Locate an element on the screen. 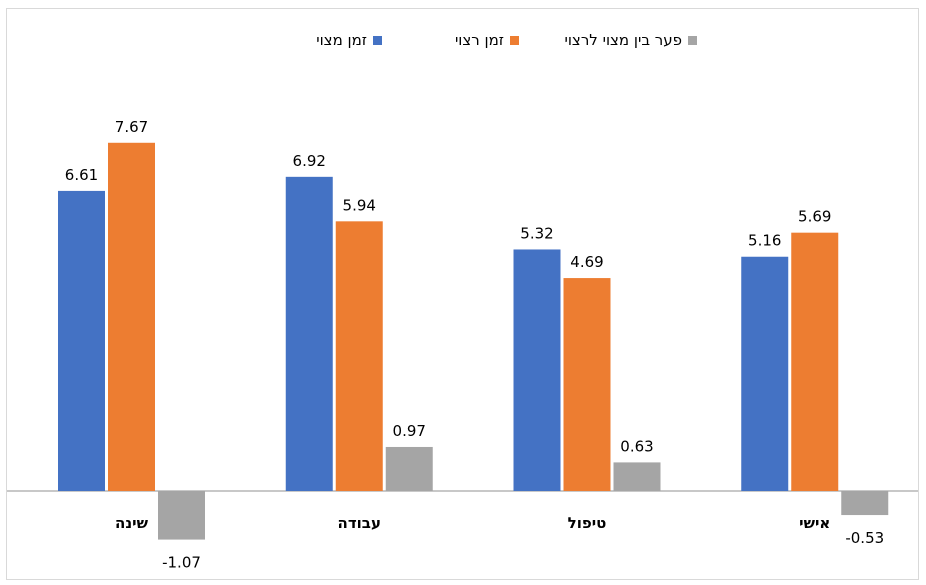  data-label-1-2: 6.92 is located at coordinates (309, 161).